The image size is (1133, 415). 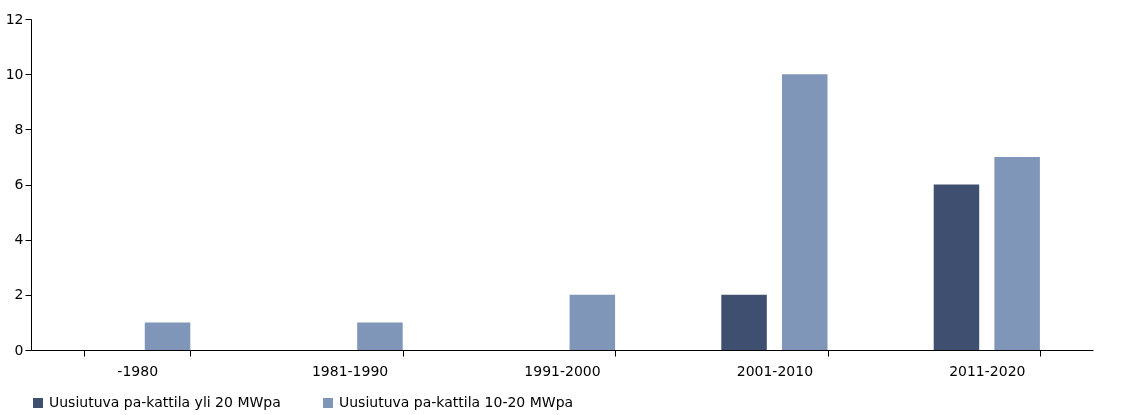 What do you see at coordinates (456, 402) in the screenshot?
I see `legend-label: Uusiutuva pa-kattila 10-20 MWpa` at bounding box center [456, 402].